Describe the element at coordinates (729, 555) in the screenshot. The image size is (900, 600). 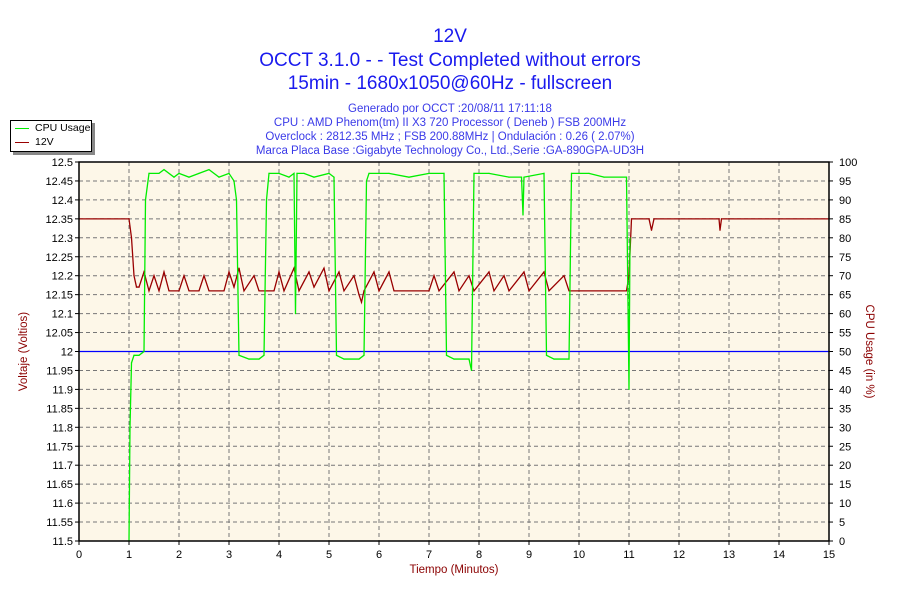
I see `x-tick-label: 13` at that location.